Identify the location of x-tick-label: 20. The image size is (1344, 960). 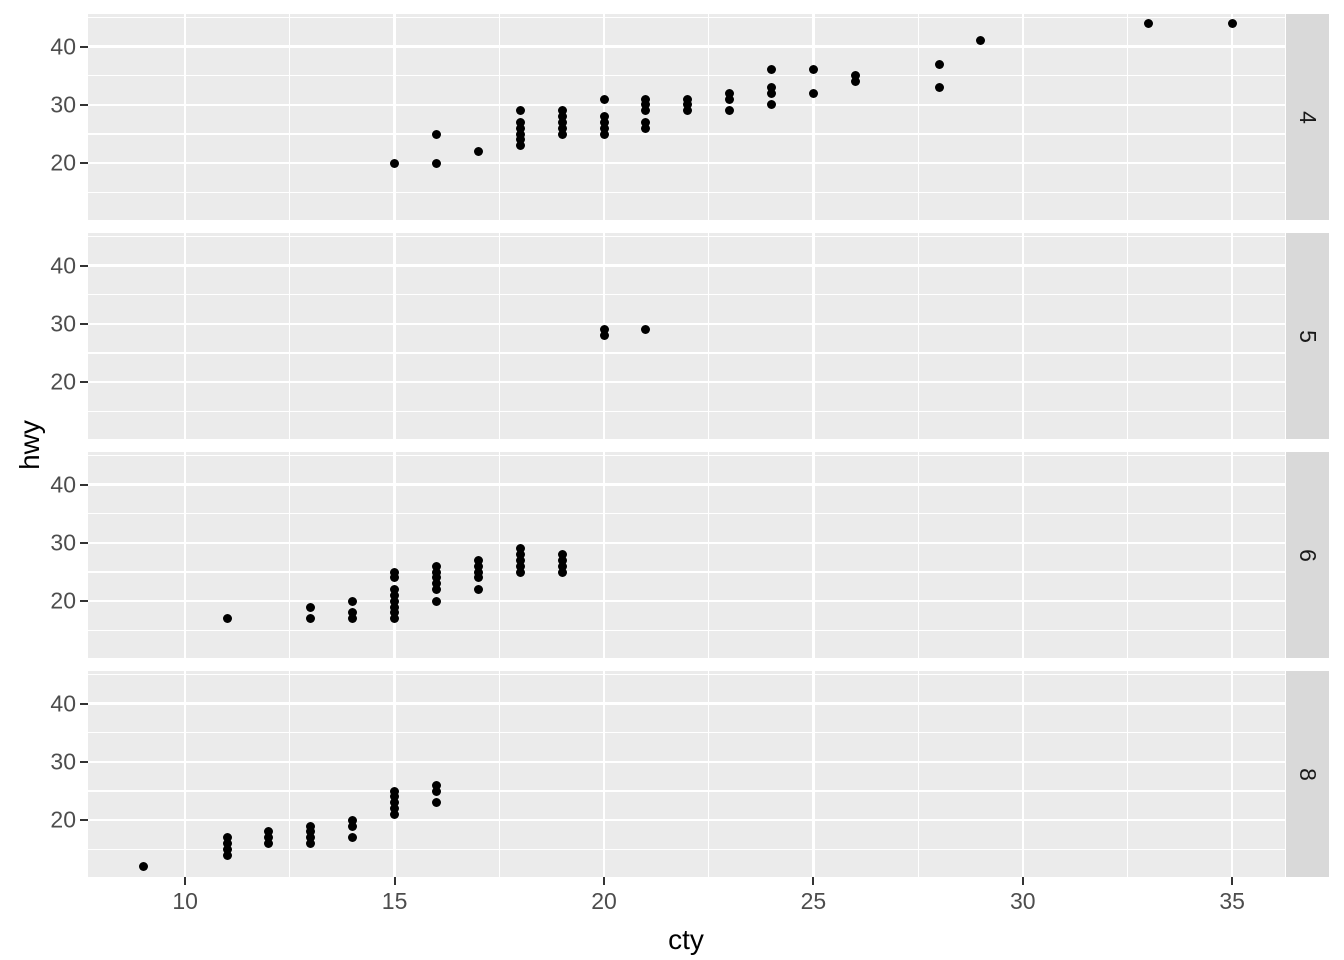
(604, 901).